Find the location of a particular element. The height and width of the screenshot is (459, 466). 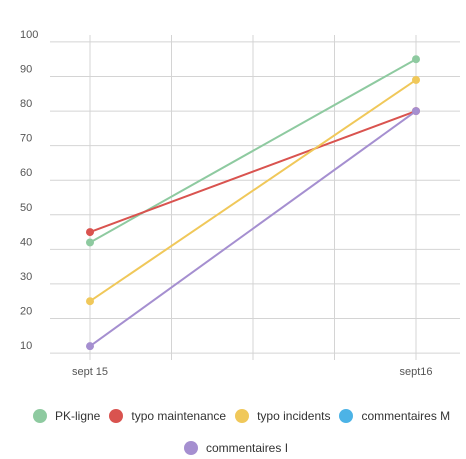

legend-item: PK-ligne is located at coordinates (66, 416).